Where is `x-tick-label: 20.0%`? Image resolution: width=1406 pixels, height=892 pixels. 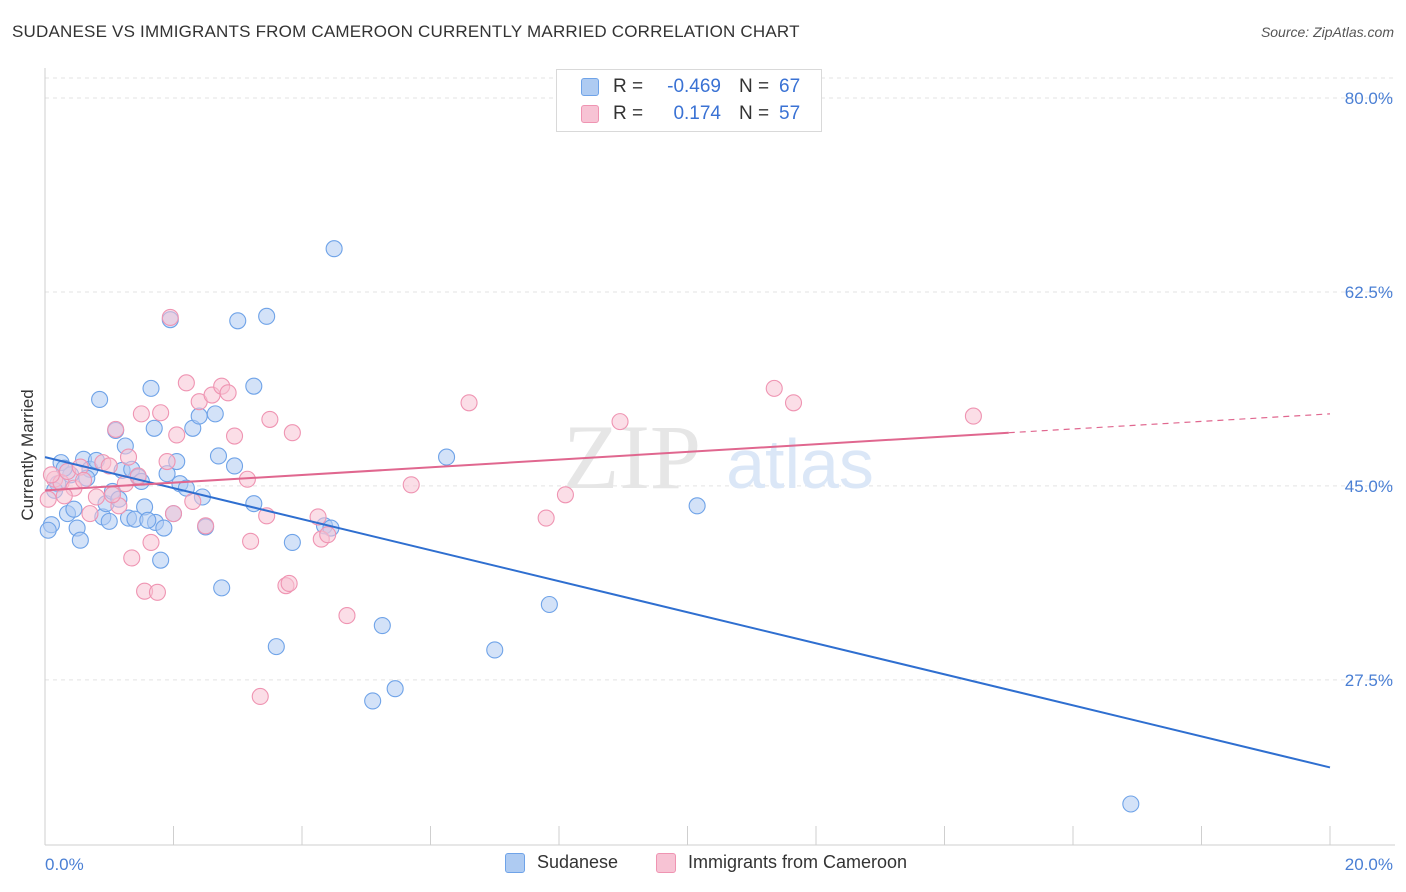 x-tick-label: 20.0% is located at coordinates (1369, 864).